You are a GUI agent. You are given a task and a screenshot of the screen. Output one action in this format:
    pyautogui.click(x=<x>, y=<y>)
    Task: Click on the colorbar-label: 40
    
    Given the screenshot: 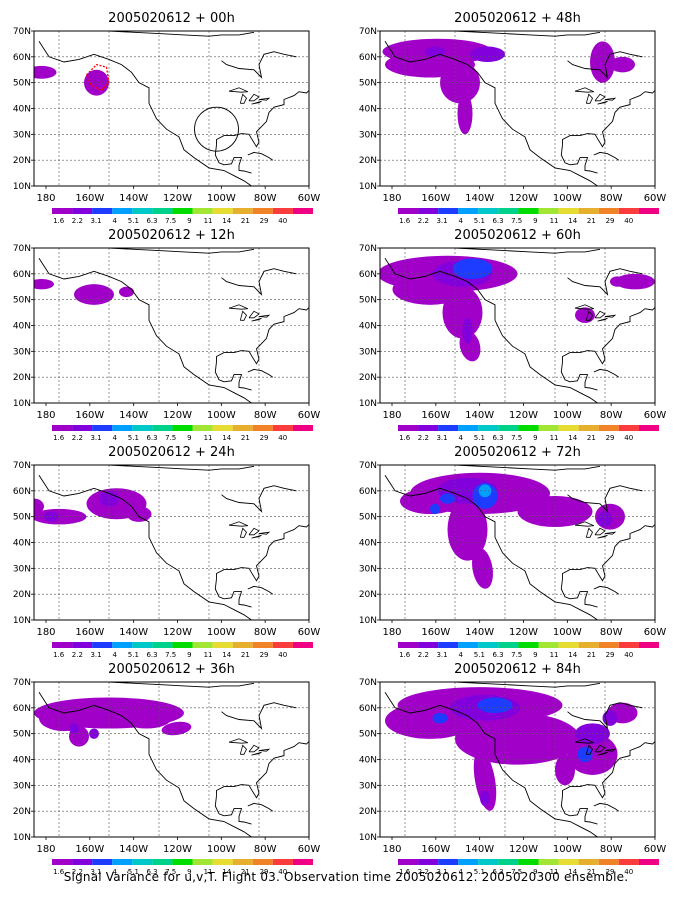 What is the action you would take?
    pyautogui.click(x=282, y=655)
    